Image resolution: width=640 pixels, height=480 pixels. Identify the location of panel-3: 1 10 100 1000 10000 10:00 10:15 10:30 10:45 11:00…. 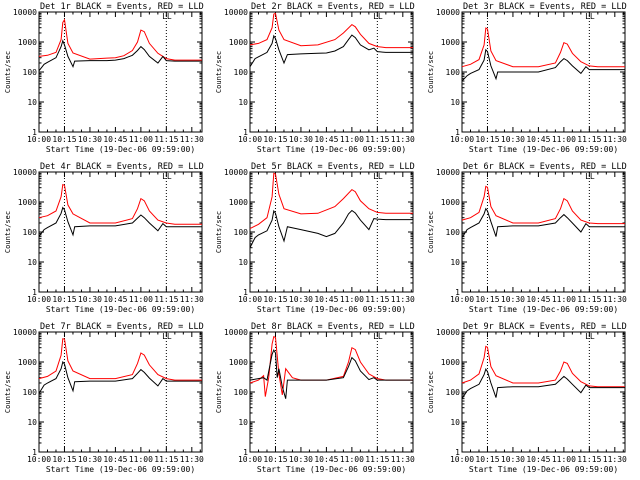
(527, 78).